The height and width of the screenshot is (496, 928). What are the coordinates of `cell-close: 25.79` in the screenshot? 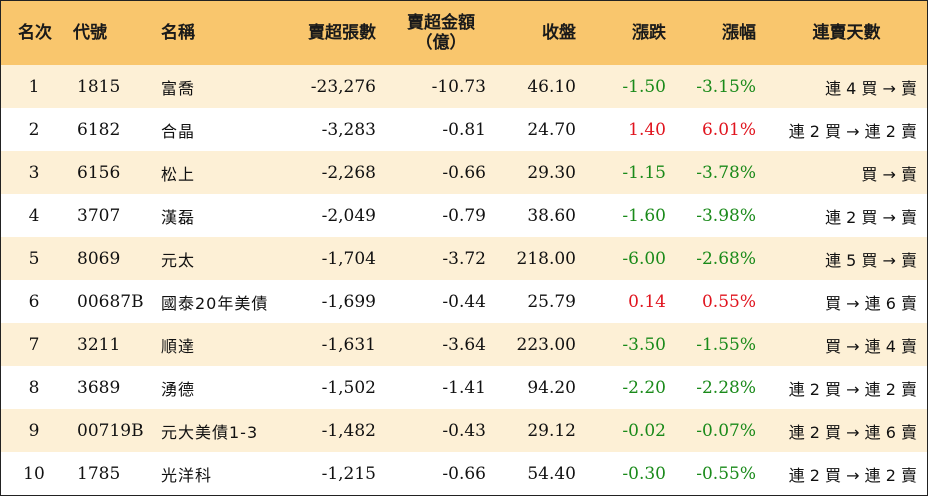 It's located at (551, 301).